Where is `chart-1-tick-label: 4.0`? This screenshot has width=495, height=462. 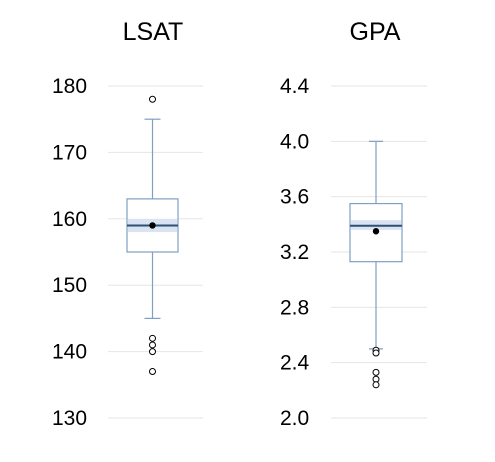
chart-1-tick-label: 4.0 is located at coordinates (294, 141).